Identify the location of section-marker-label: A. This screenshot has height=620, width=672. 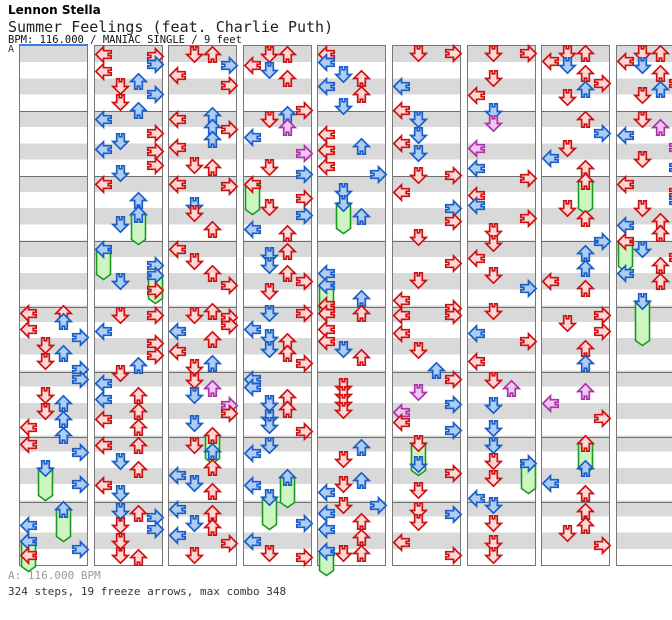
(11, 49).